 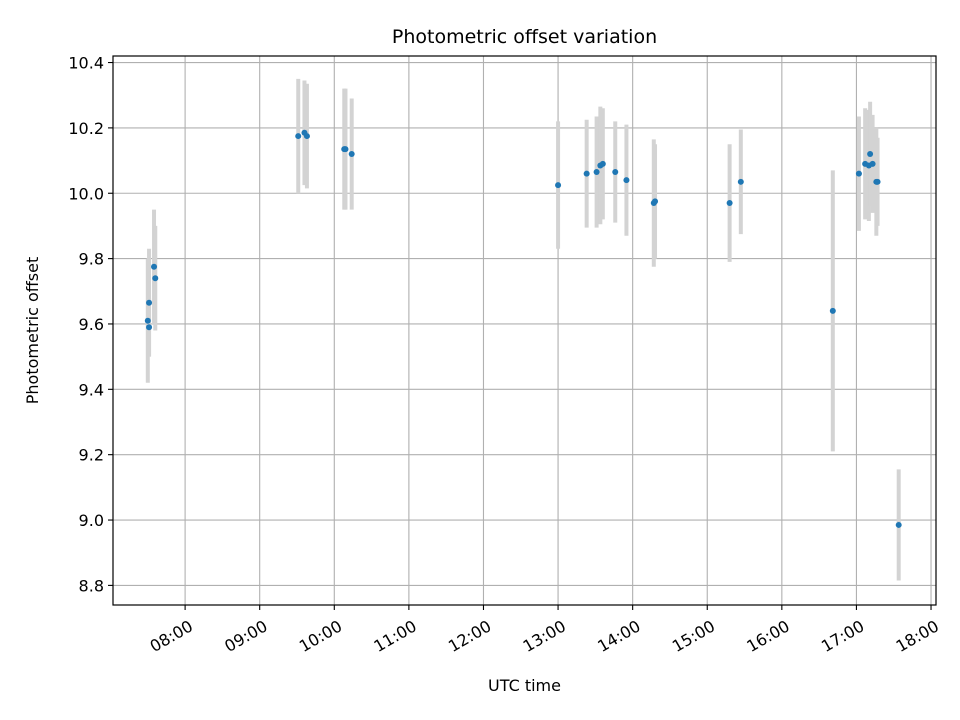 I want to click on y-tick-label: 10.2, so click(x=86, y=128).